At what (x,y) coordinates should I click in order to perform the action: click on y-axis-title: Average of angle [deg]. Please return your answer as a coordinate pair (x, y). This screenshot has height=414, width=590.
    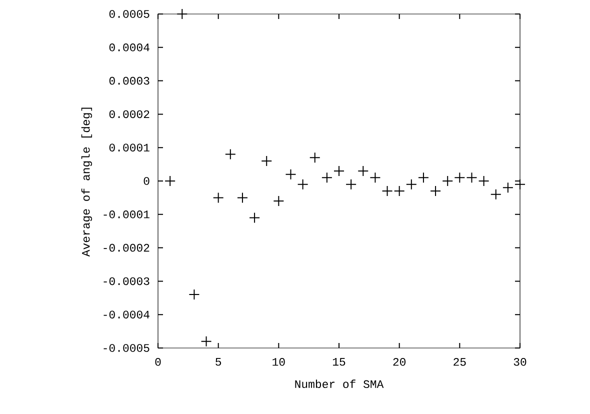
    Looking at the image, I should click on (86, 182).